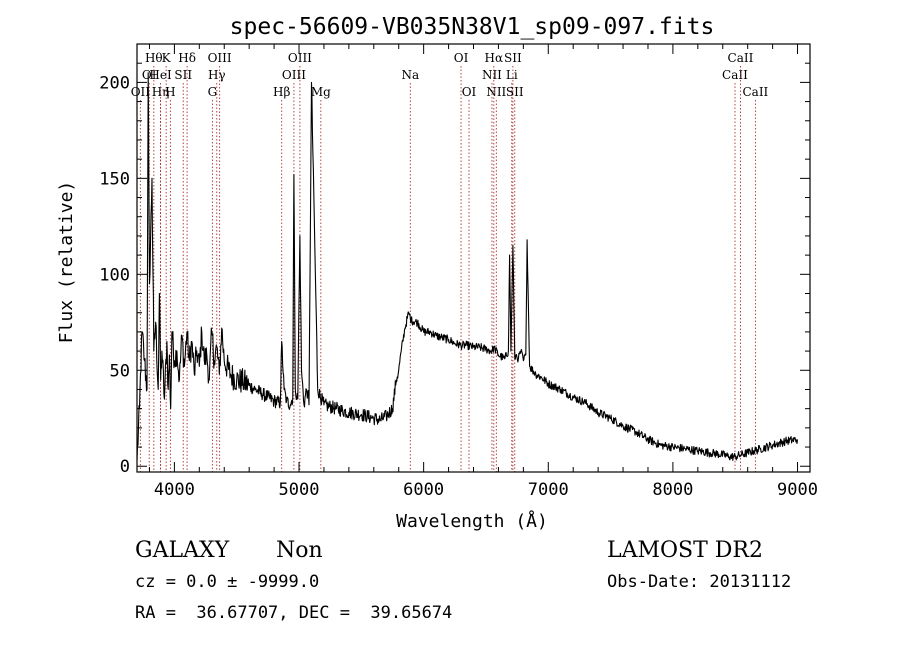 This screenshot has height=649, width=900. I want to click on line-marker-label: Li, so click(512, 75).